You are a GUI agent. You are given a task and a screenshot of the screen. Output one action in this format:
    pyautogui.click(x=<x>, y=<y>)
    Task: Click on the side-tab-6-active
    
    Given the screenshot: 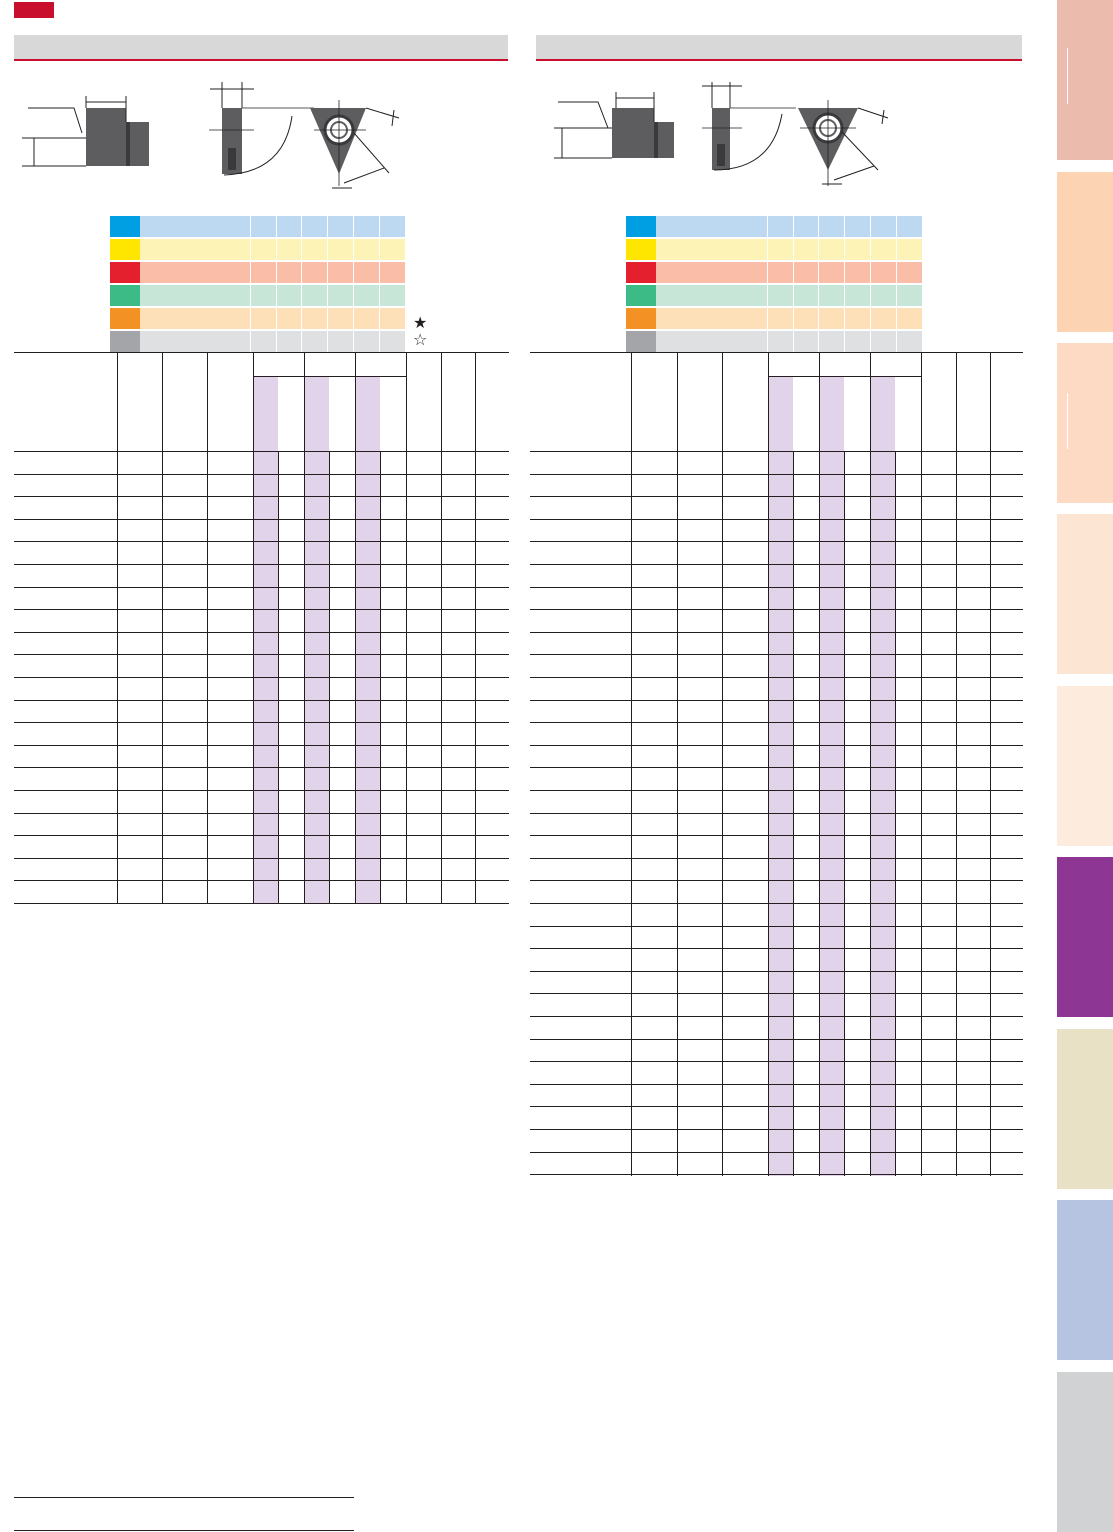 What is the action you would take?
    pyautogui.click(x=1085, y=937)
    